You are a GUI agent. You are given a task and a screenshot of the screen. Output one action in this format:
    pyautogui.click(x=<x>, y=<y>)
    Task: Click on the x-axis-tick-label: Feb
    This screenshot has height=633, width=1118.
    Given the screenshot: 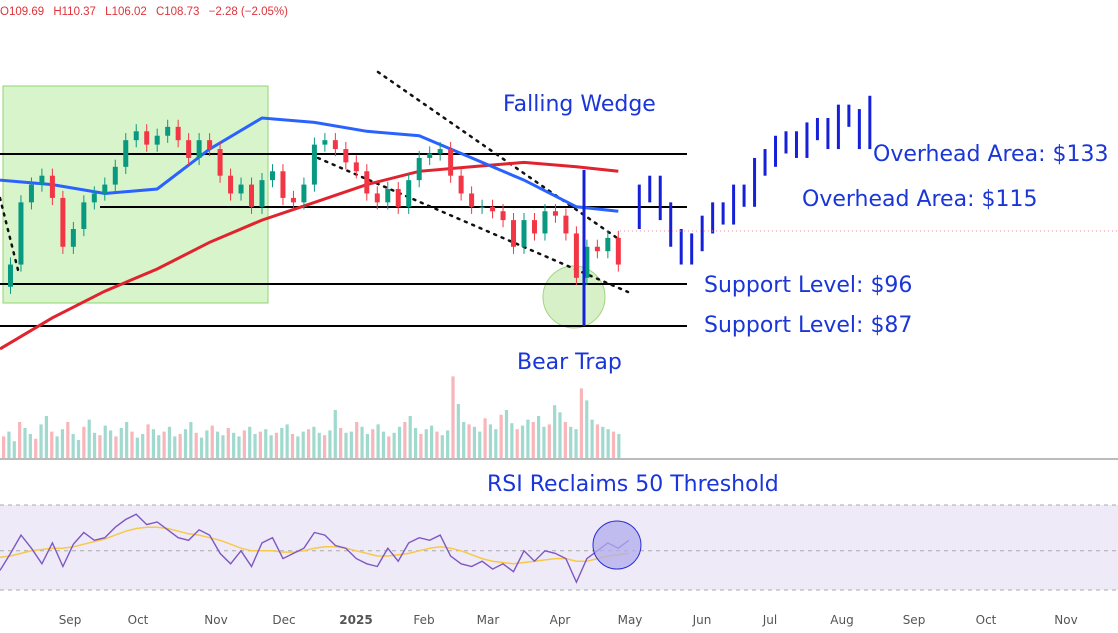 What is the action you would take?
    pyautogui.click(x=423, y=620)
    